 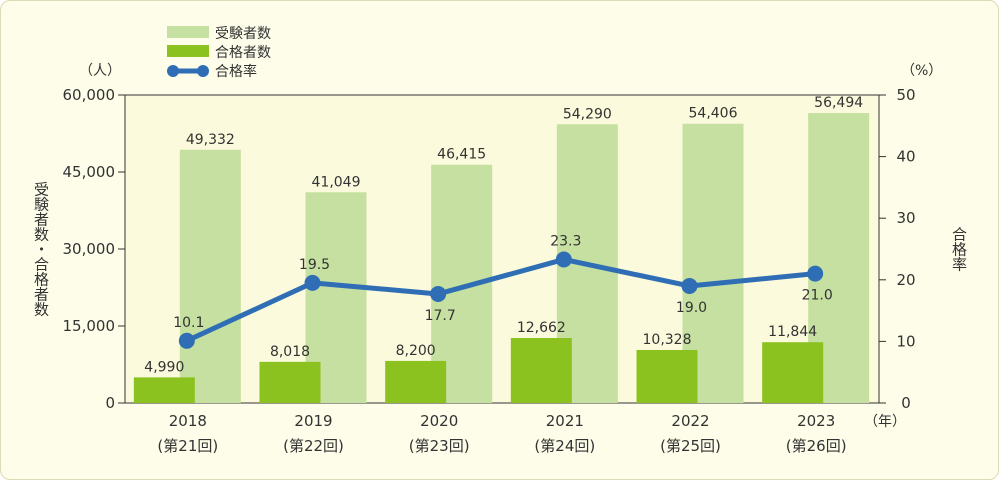 What do you see at coordinates (203, 71) in the screenshot?
I see `legend-swatch-rate-marker-right` at bounding box center [203, 71].